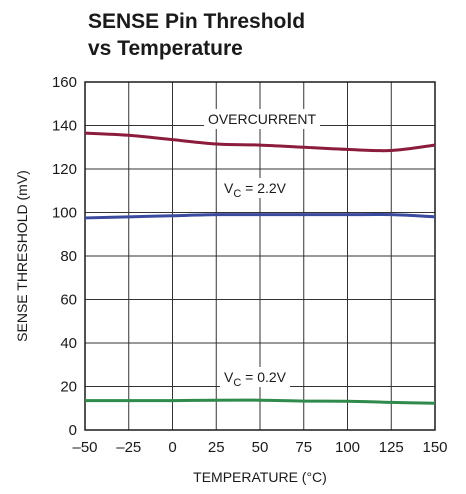 The image size is (466, 494). What do you see at coordinates (68, 300) in the screenshot?
I see `y-tick-label: 60` at bounding box center [68, 300].